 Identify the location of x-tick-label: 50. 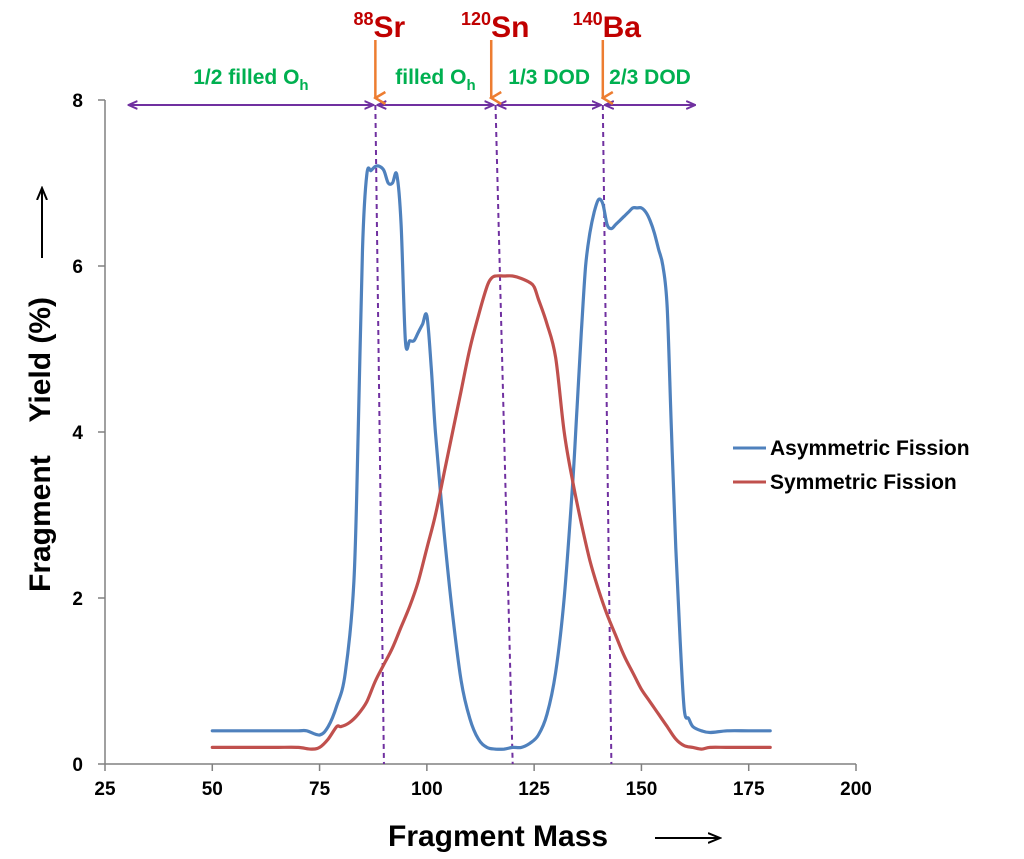
(212, 789).